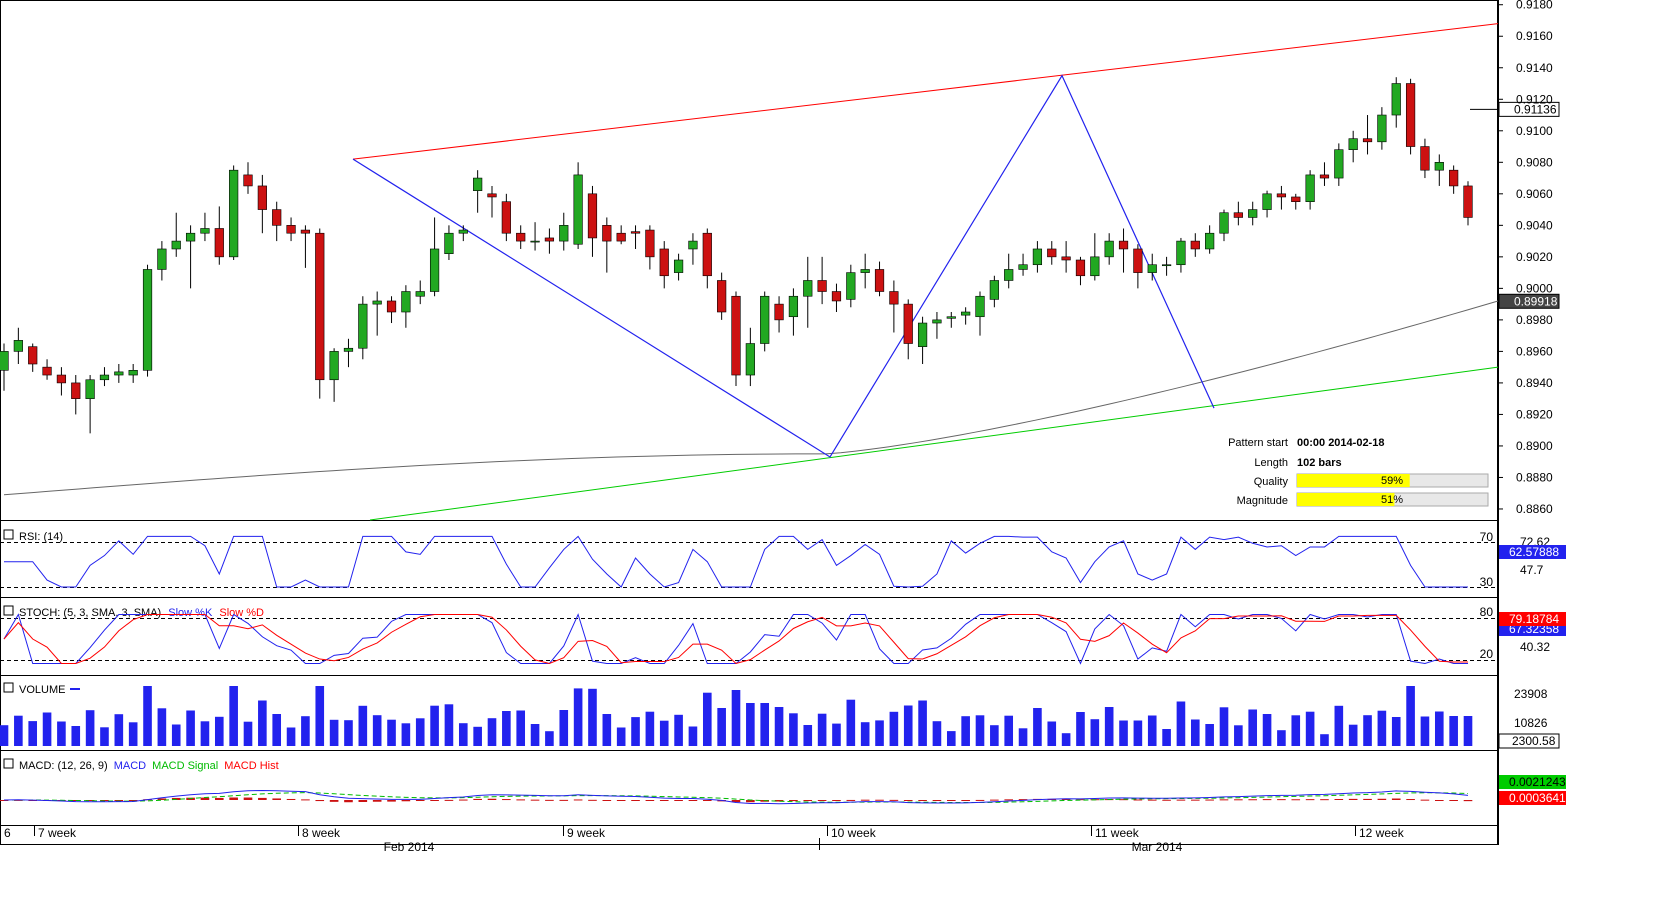  I want to click on rsi-level-30-text: 30, so click(1487, 582).